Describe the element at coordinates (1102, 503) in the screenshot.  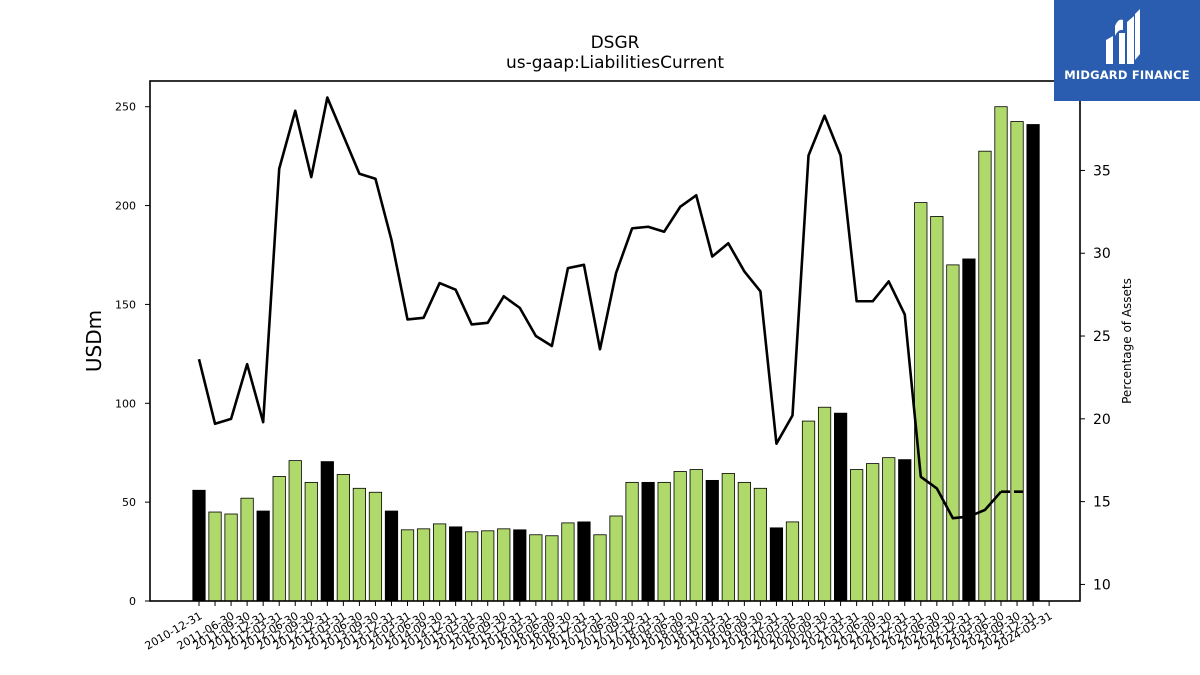
I see `y2-tick-label: 15` at that location.